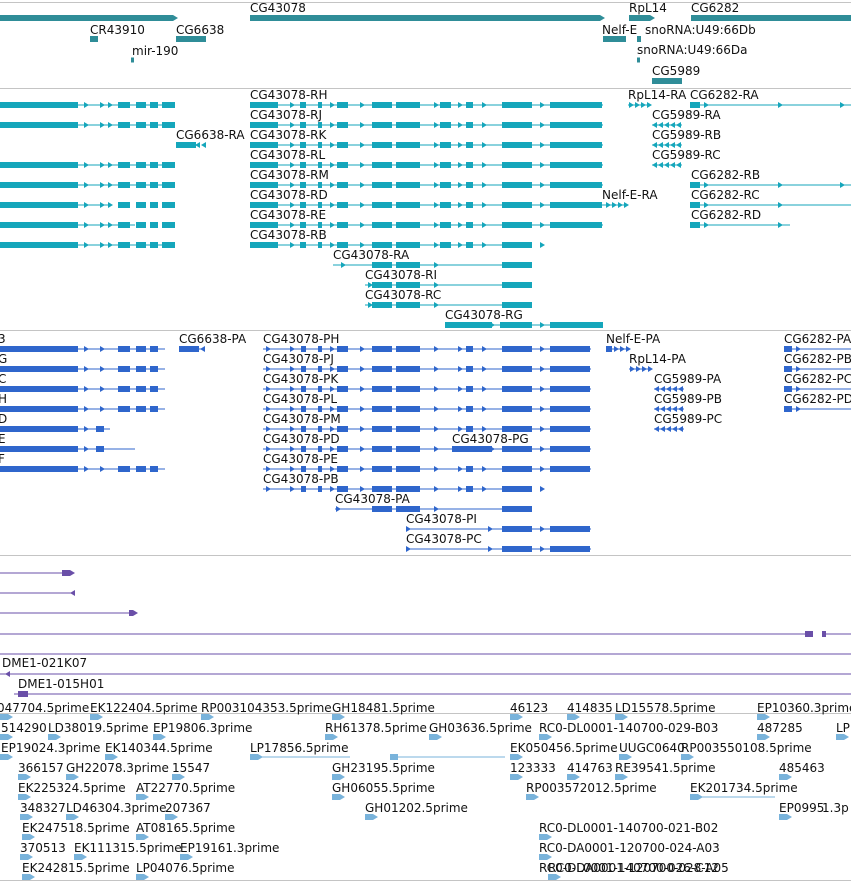 This screenshot has width=851, height=883. What do you see at coordinates (3, 439) in the screenshot?
I see `feature-label: E` at bounding box center [3, 439].